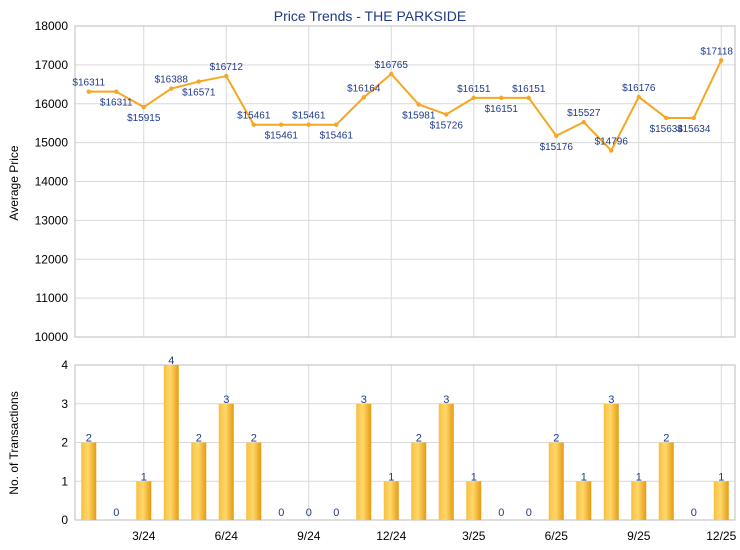 This screenshot has height=550, width=740. I want to click on x-tick-label: 12/25, so click(721, 536).